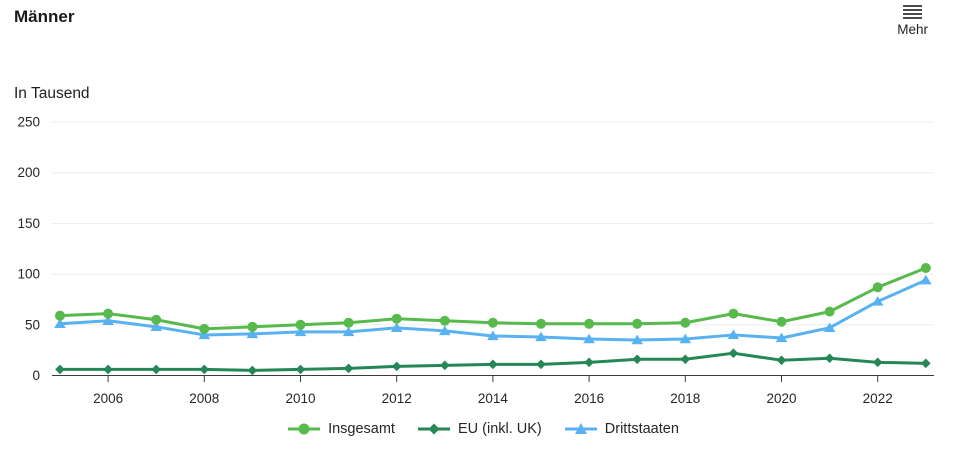 The width and height of the screenshot is (966, 460). What do you see at coordinates (361, 429) in the screenshot?
I see `legend-label-insgesamt: Insgesamt` at bounding box center [361, 429].